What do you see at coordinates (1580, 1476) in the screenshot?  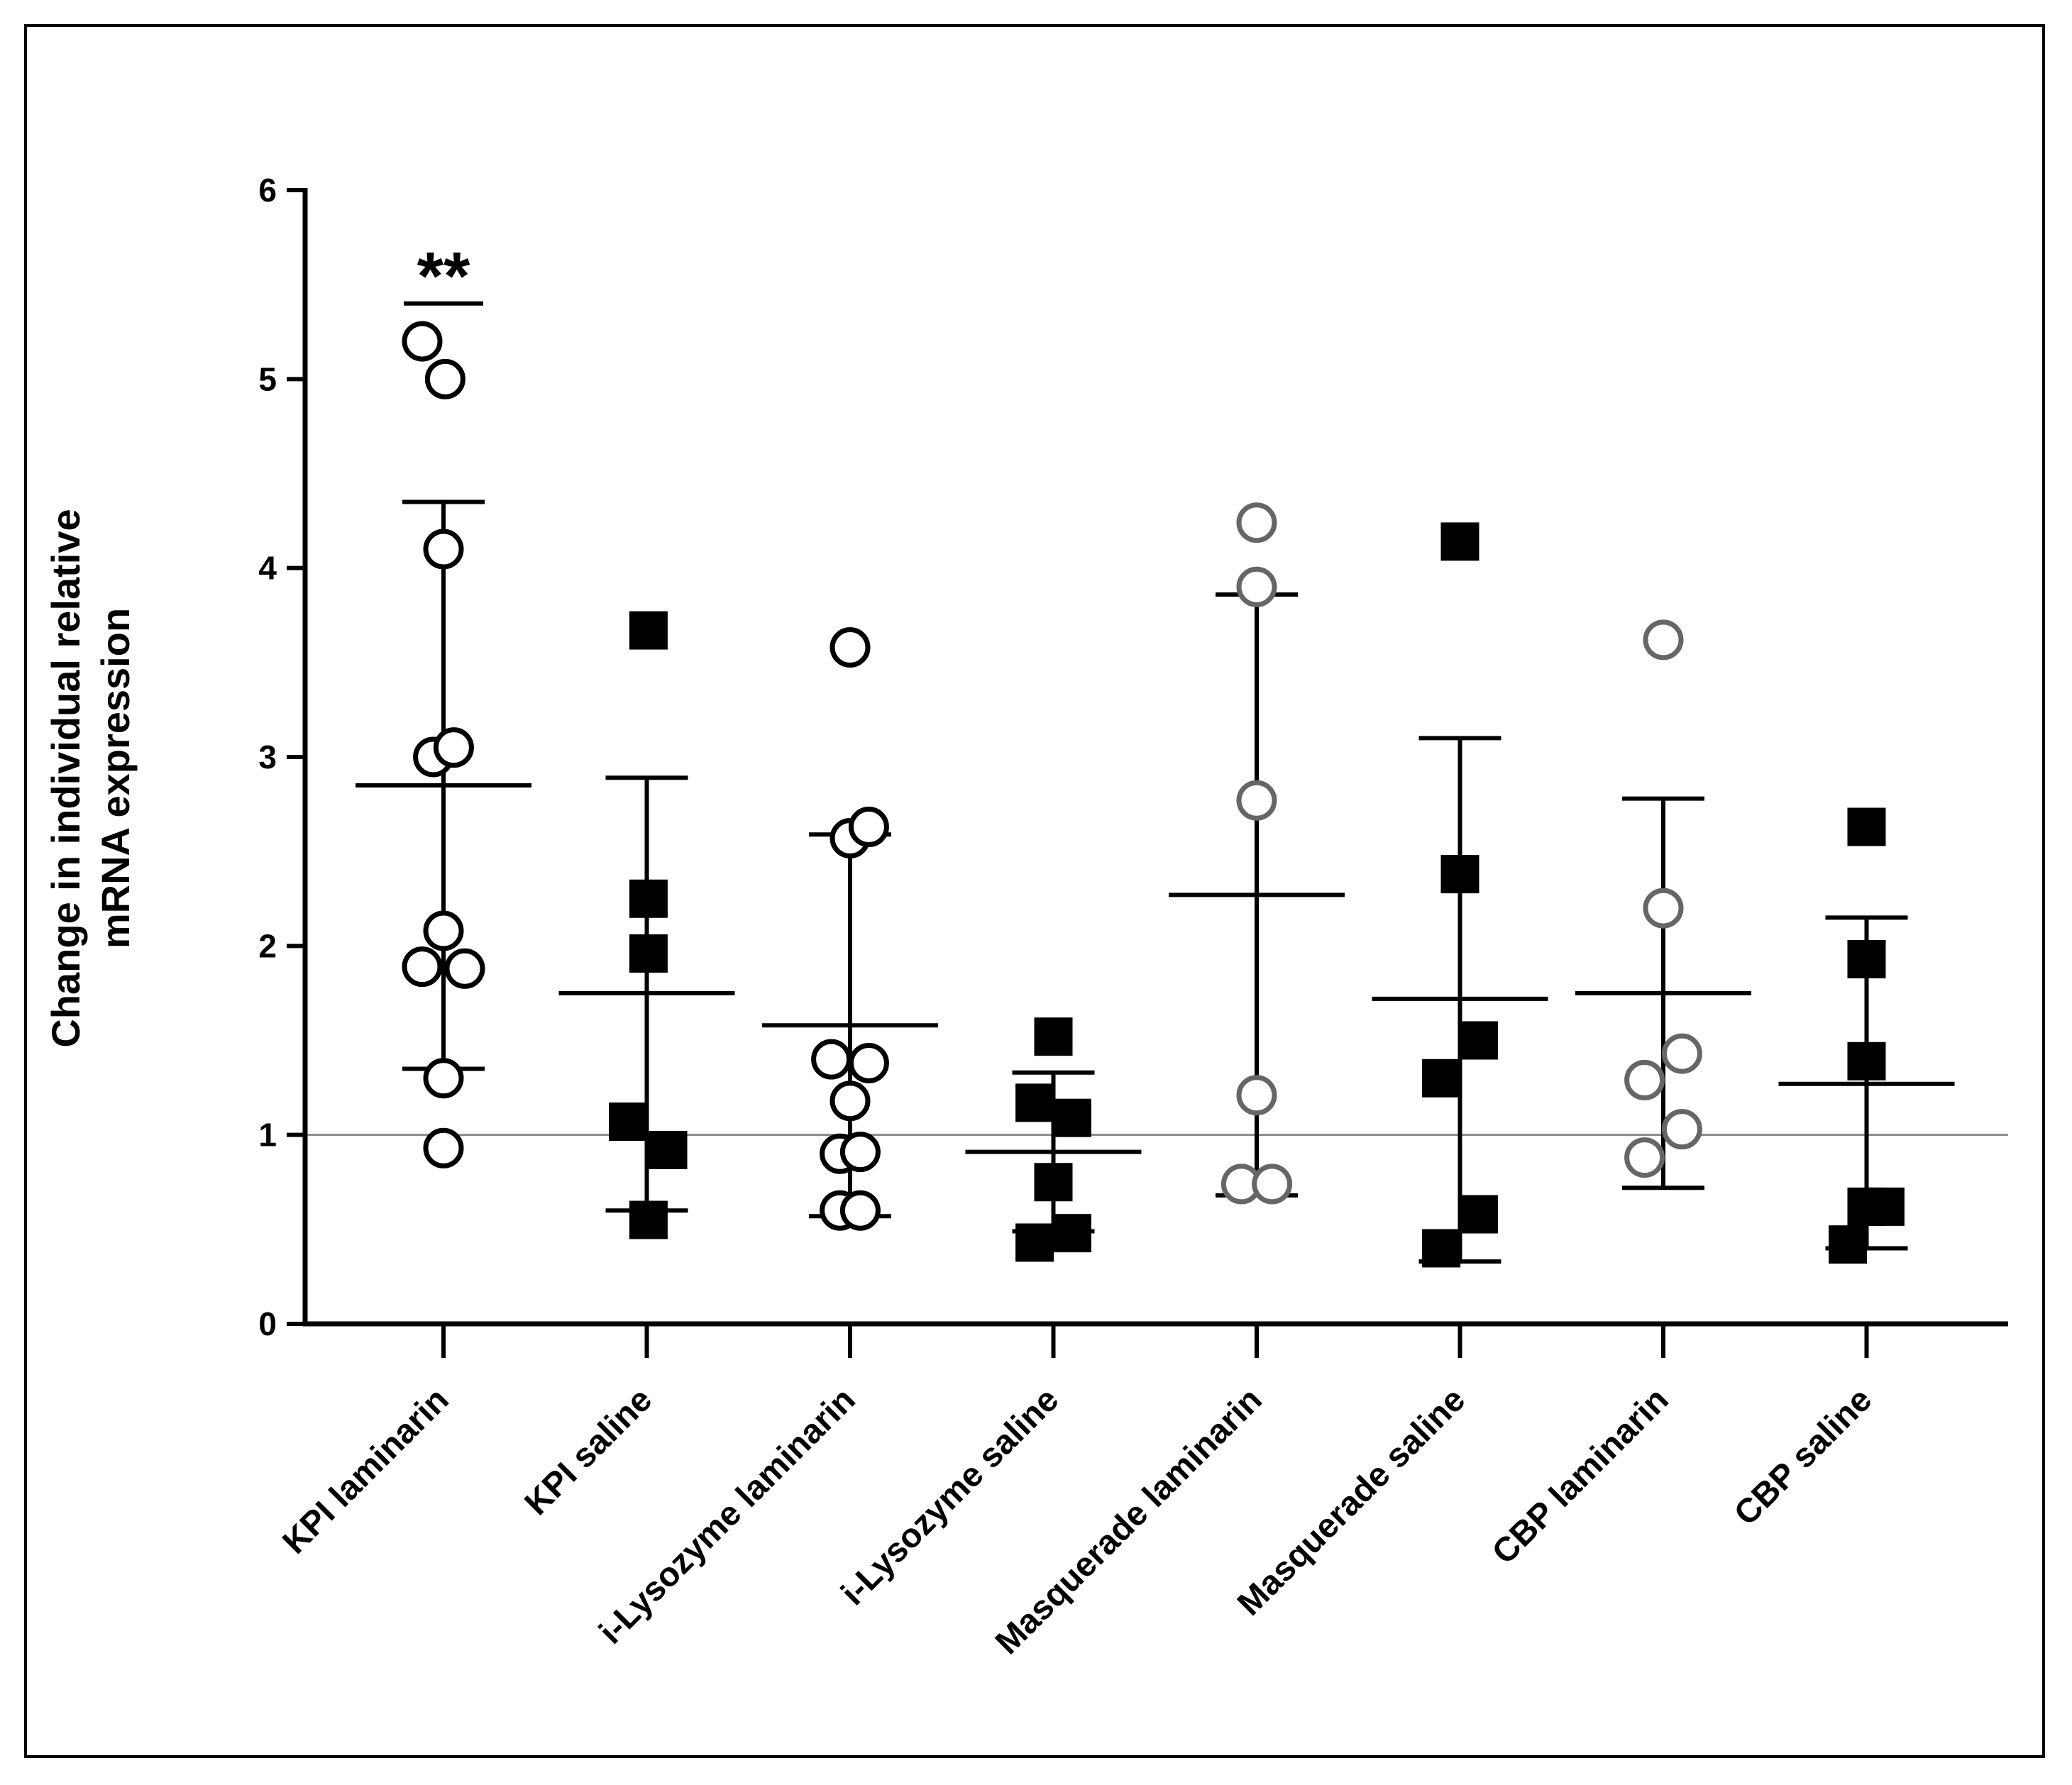 I see `x-category-label: CBP laminarin` at bounding box center [1580, 1476].